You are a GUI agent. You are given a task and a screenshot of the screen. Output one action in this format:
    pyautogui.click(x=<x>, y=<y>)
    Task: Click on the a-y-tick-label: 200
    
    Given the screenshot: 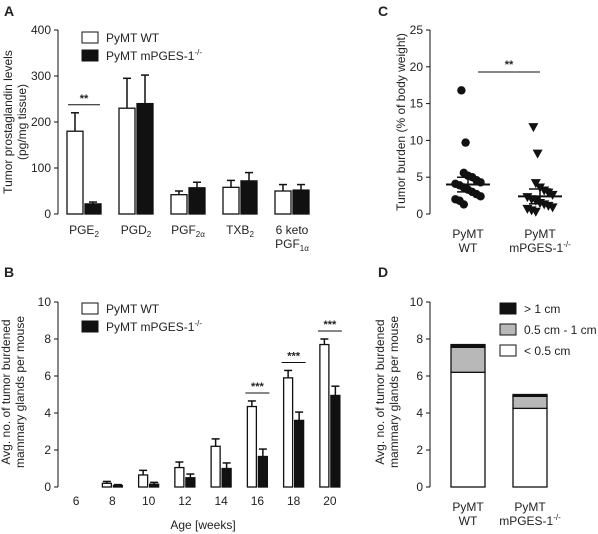 What is the action you would take?
    pyautogui.click(x=41, y=122)
    